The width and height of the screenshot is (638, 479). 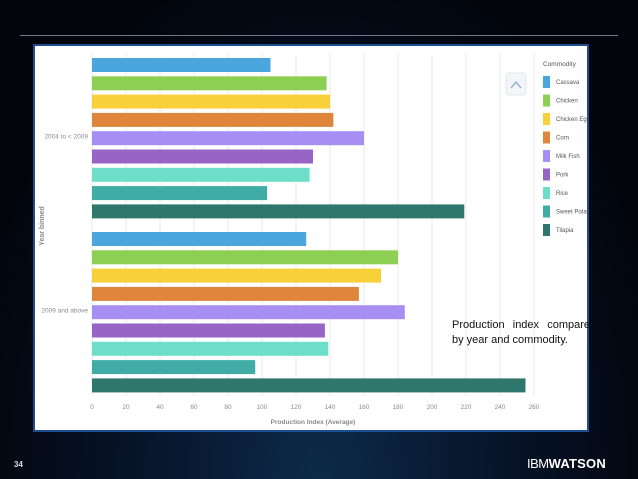 What do you see at coordinates (466, 407) in the screenshot?
I see `x-tick-label: 220` at bounding box center [466, 407].